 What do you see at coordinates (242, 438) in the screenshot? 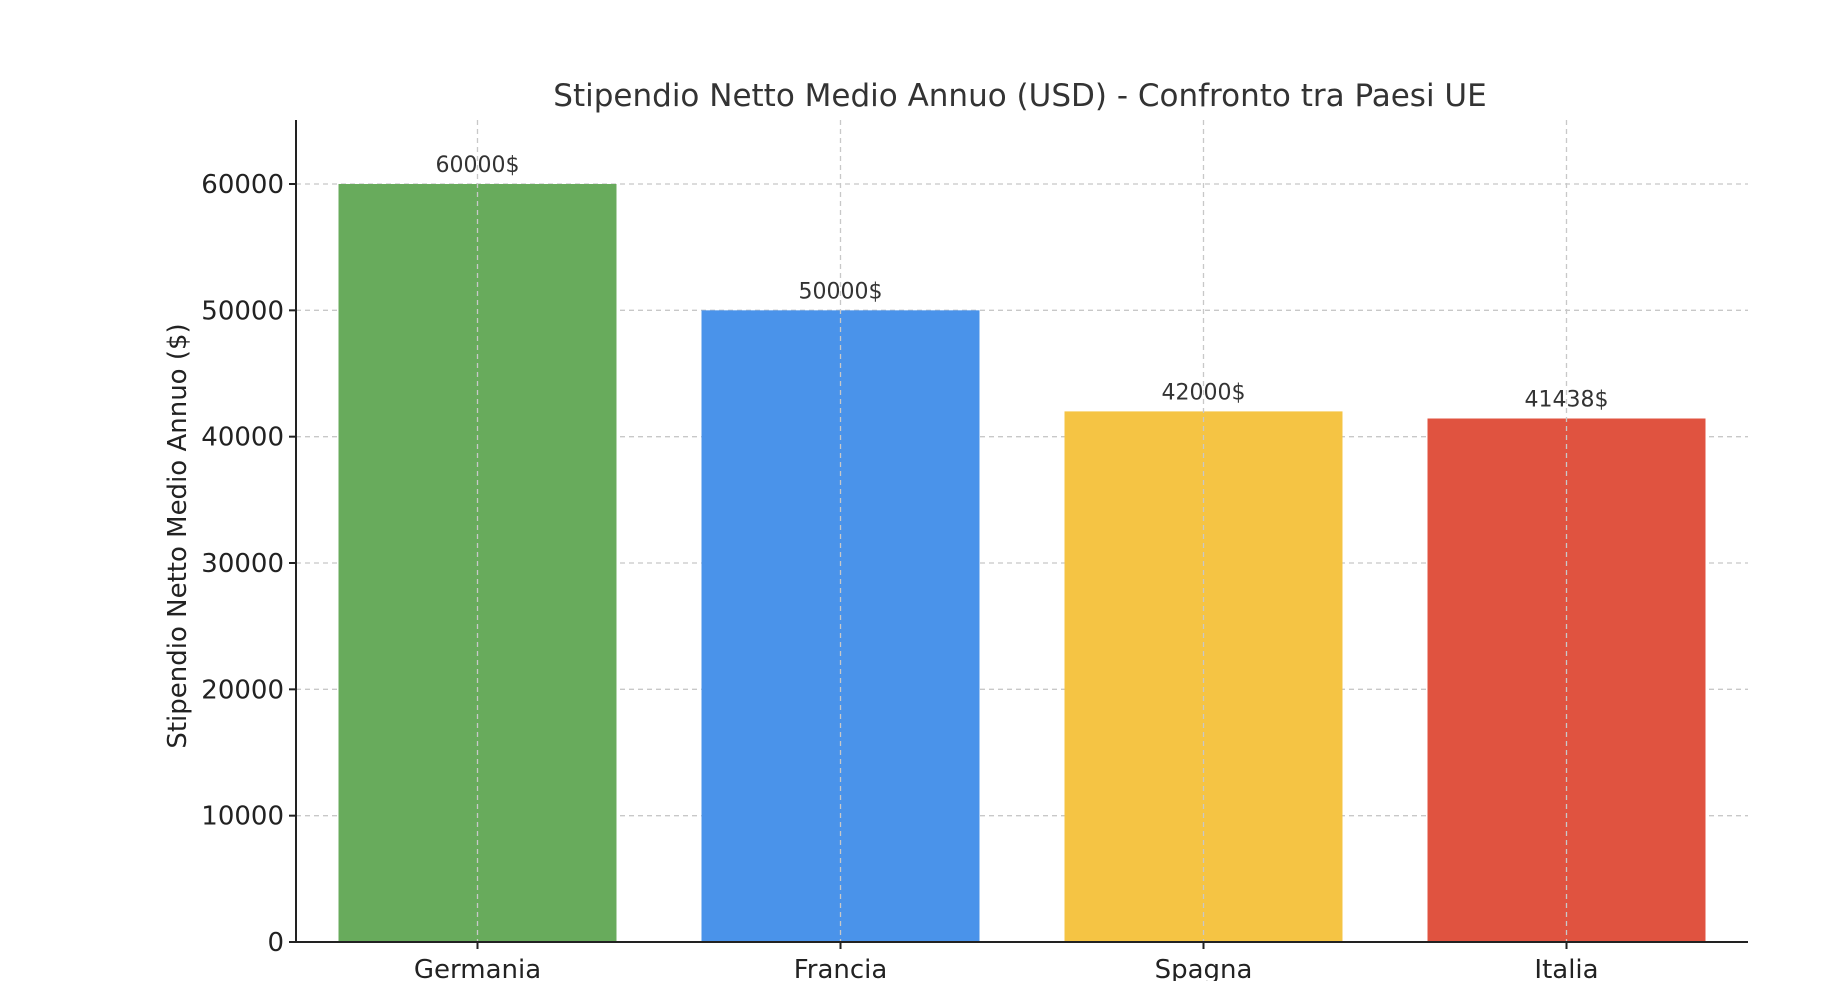
I see `y-tick-label: 40000` at bounding box center [242, 438].